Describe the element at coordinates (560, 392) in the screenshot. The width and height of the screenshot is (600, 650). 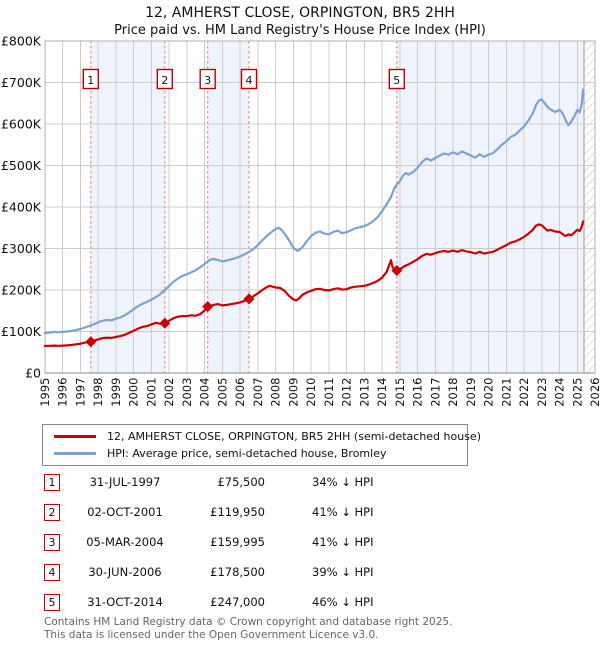
I see `svg-text: 2024` at that location.